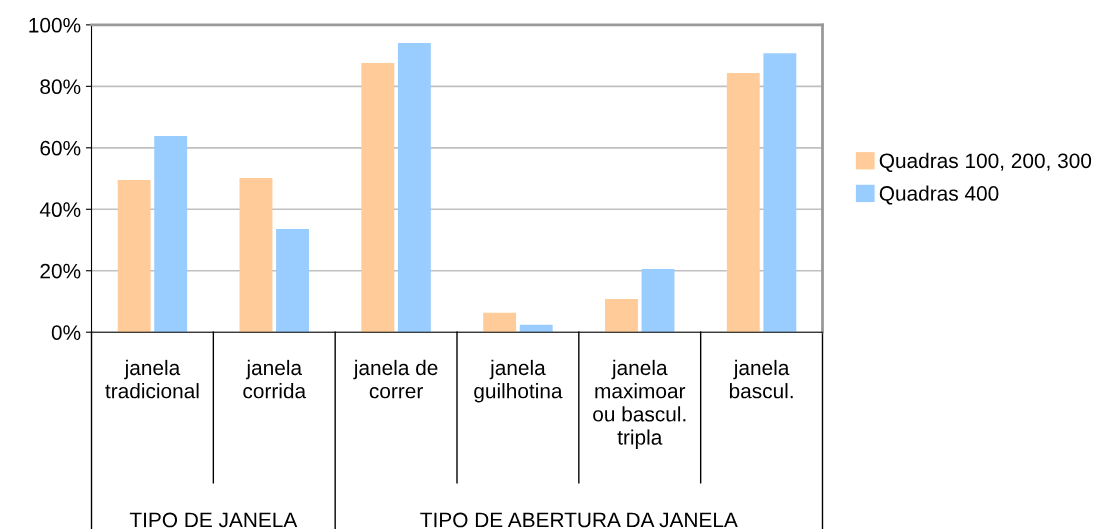 The width and height of the screenshot is (1116, 529). Describe the element at coordinates (761, 379) in the screenshot. I see `x-tick-label: janela bascul.` at that location.